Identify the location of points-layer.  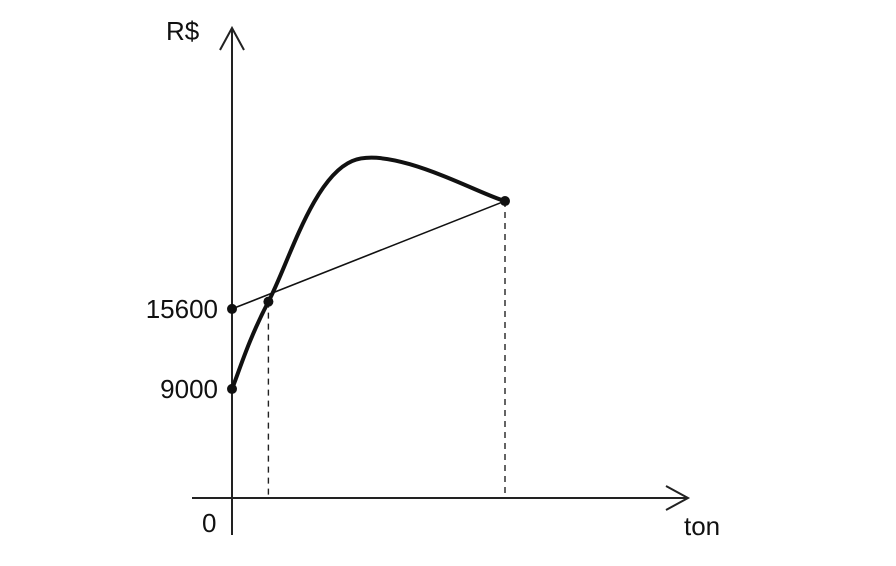
(368, 295).